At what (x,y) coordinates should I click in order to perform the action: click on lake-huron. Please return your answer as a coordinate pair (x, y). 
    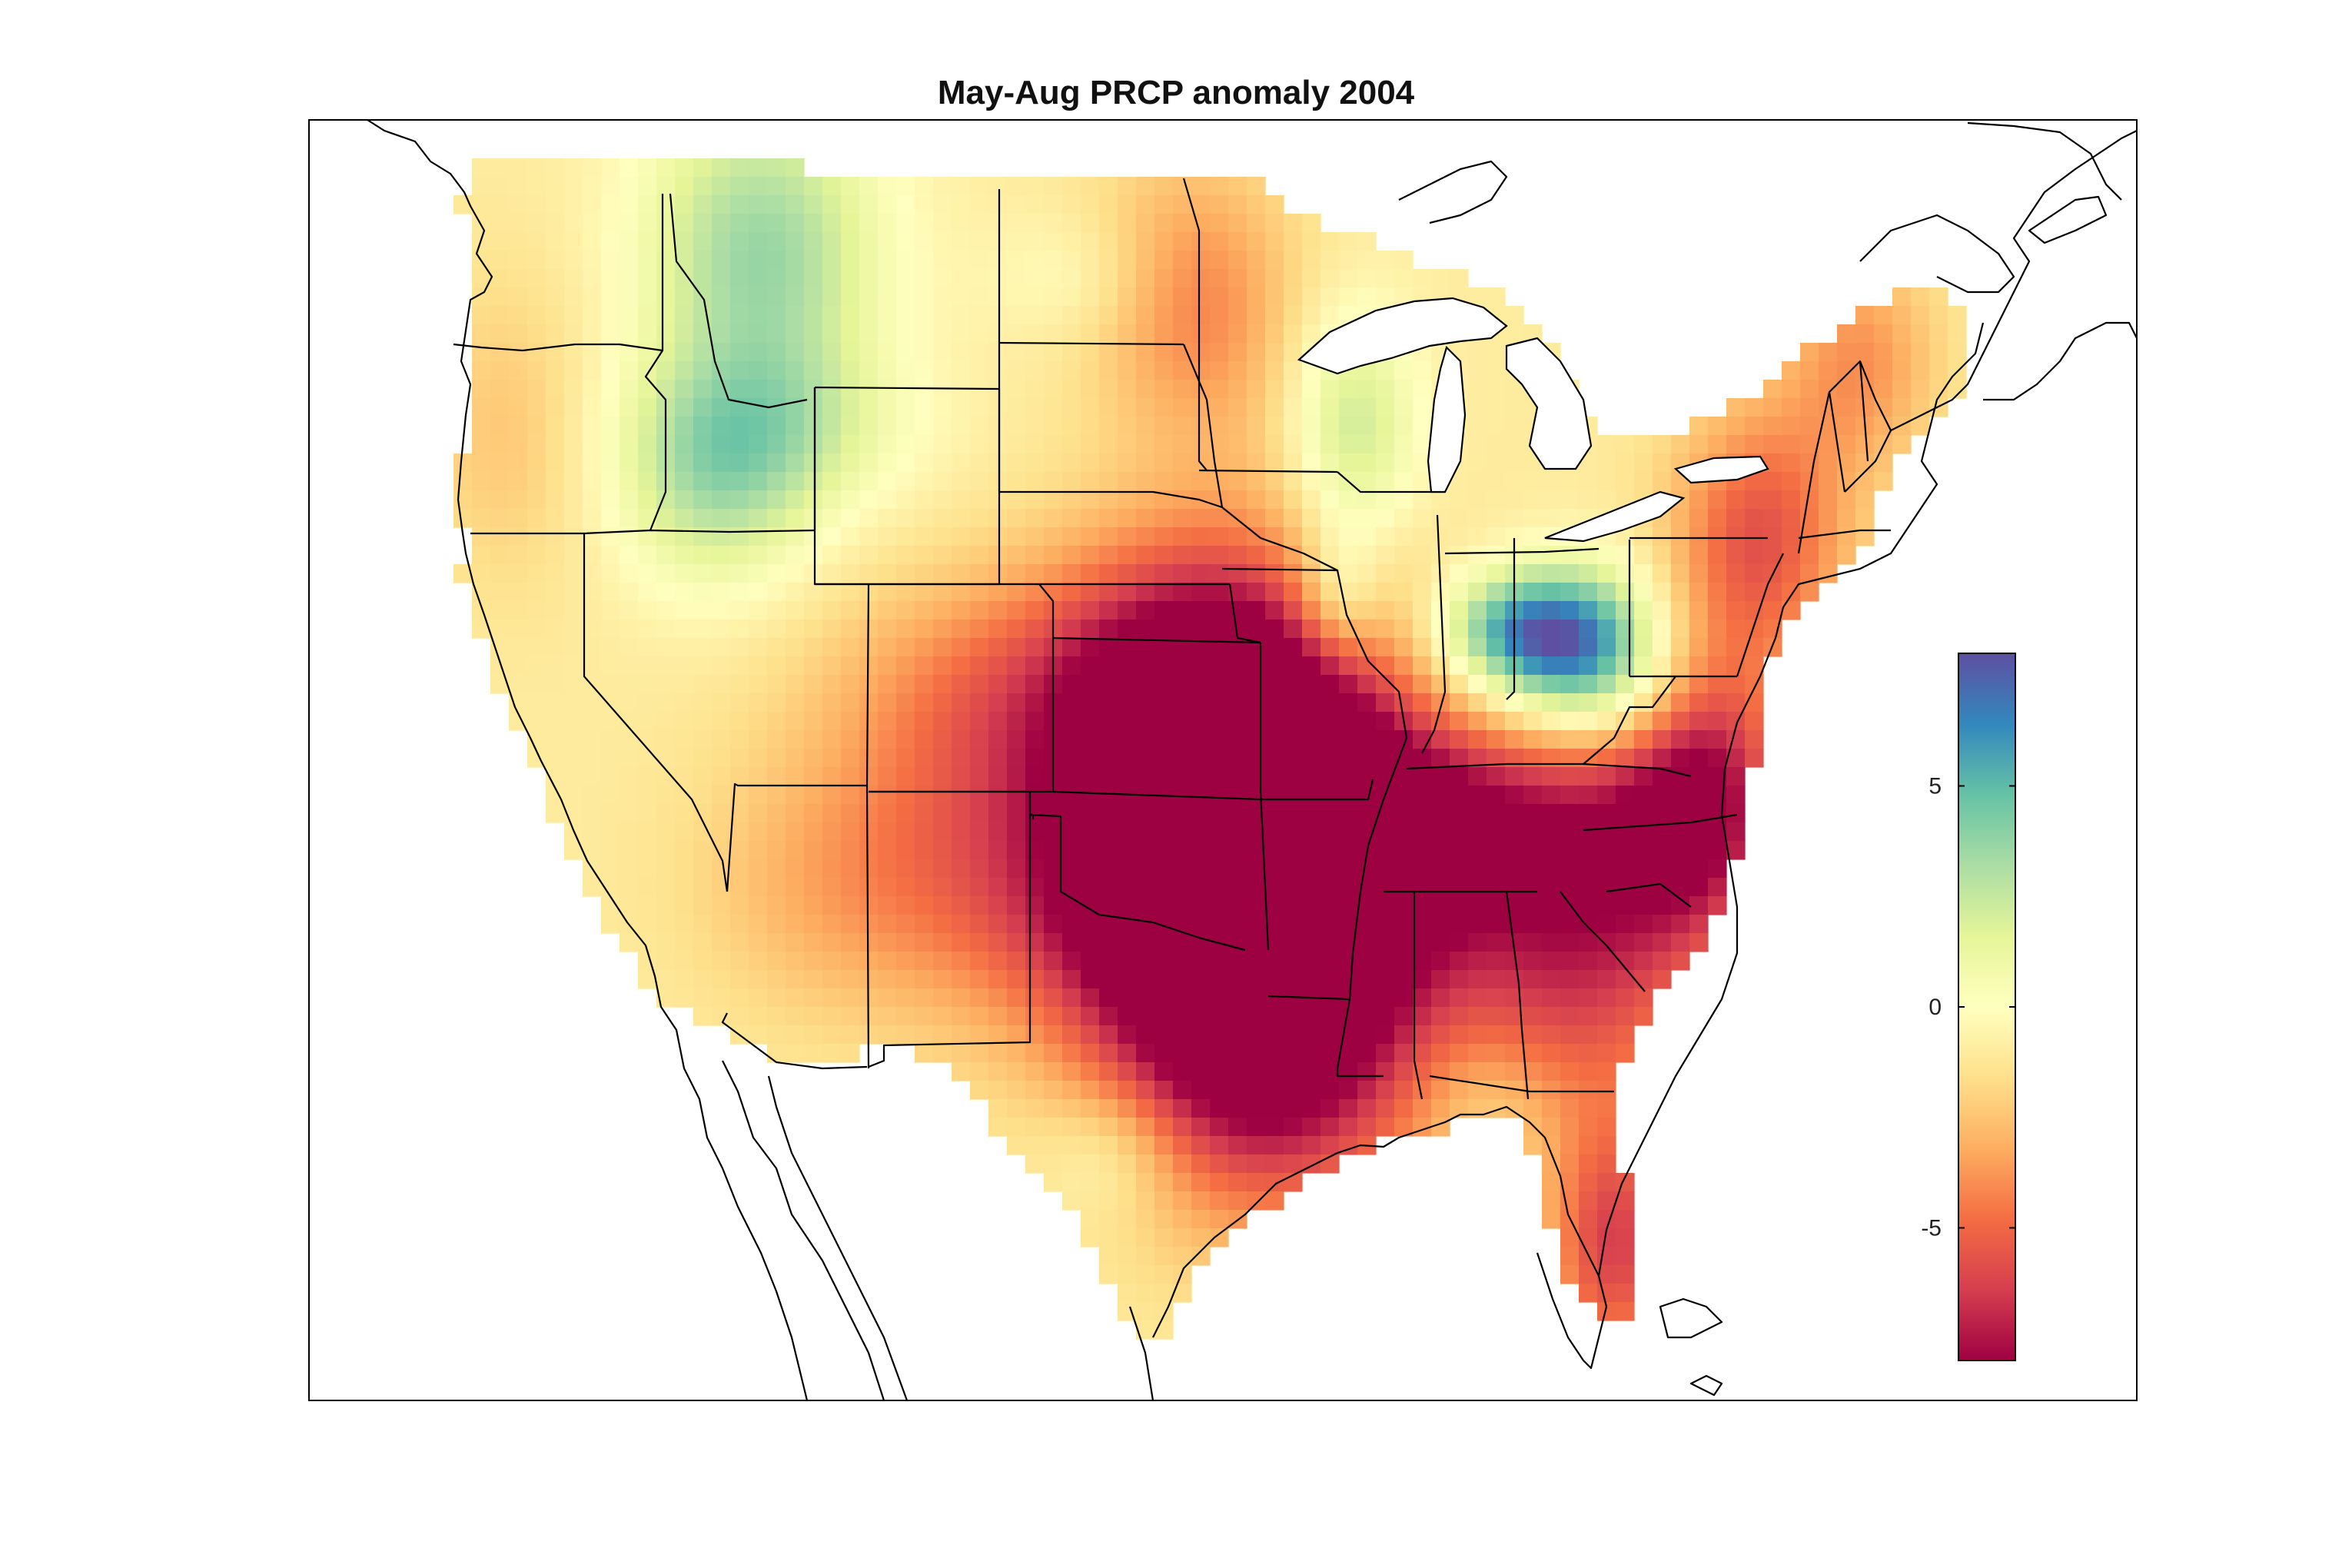
    Looking at the image, I should click on (1549, 403).